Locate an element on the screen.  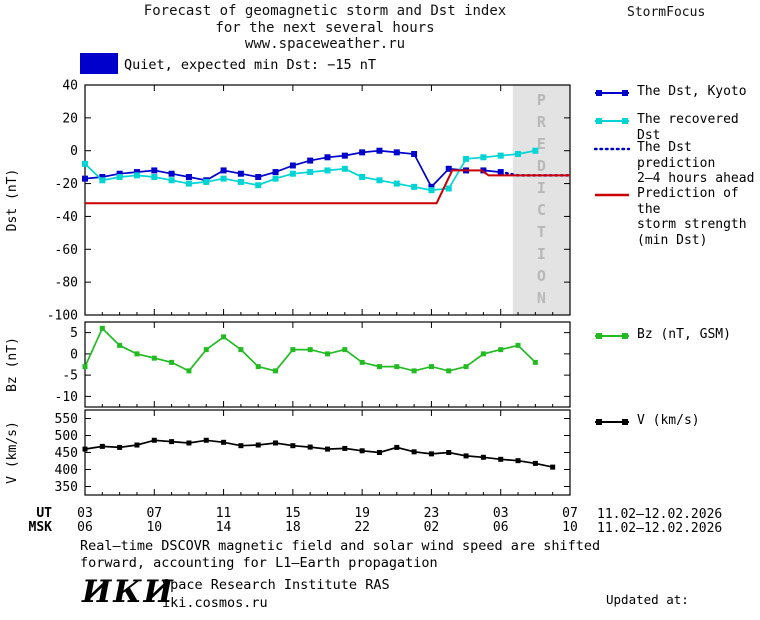
storm-status-label: Quiet, expected min Dst: −15 nT is located at coordinates (250, 65).